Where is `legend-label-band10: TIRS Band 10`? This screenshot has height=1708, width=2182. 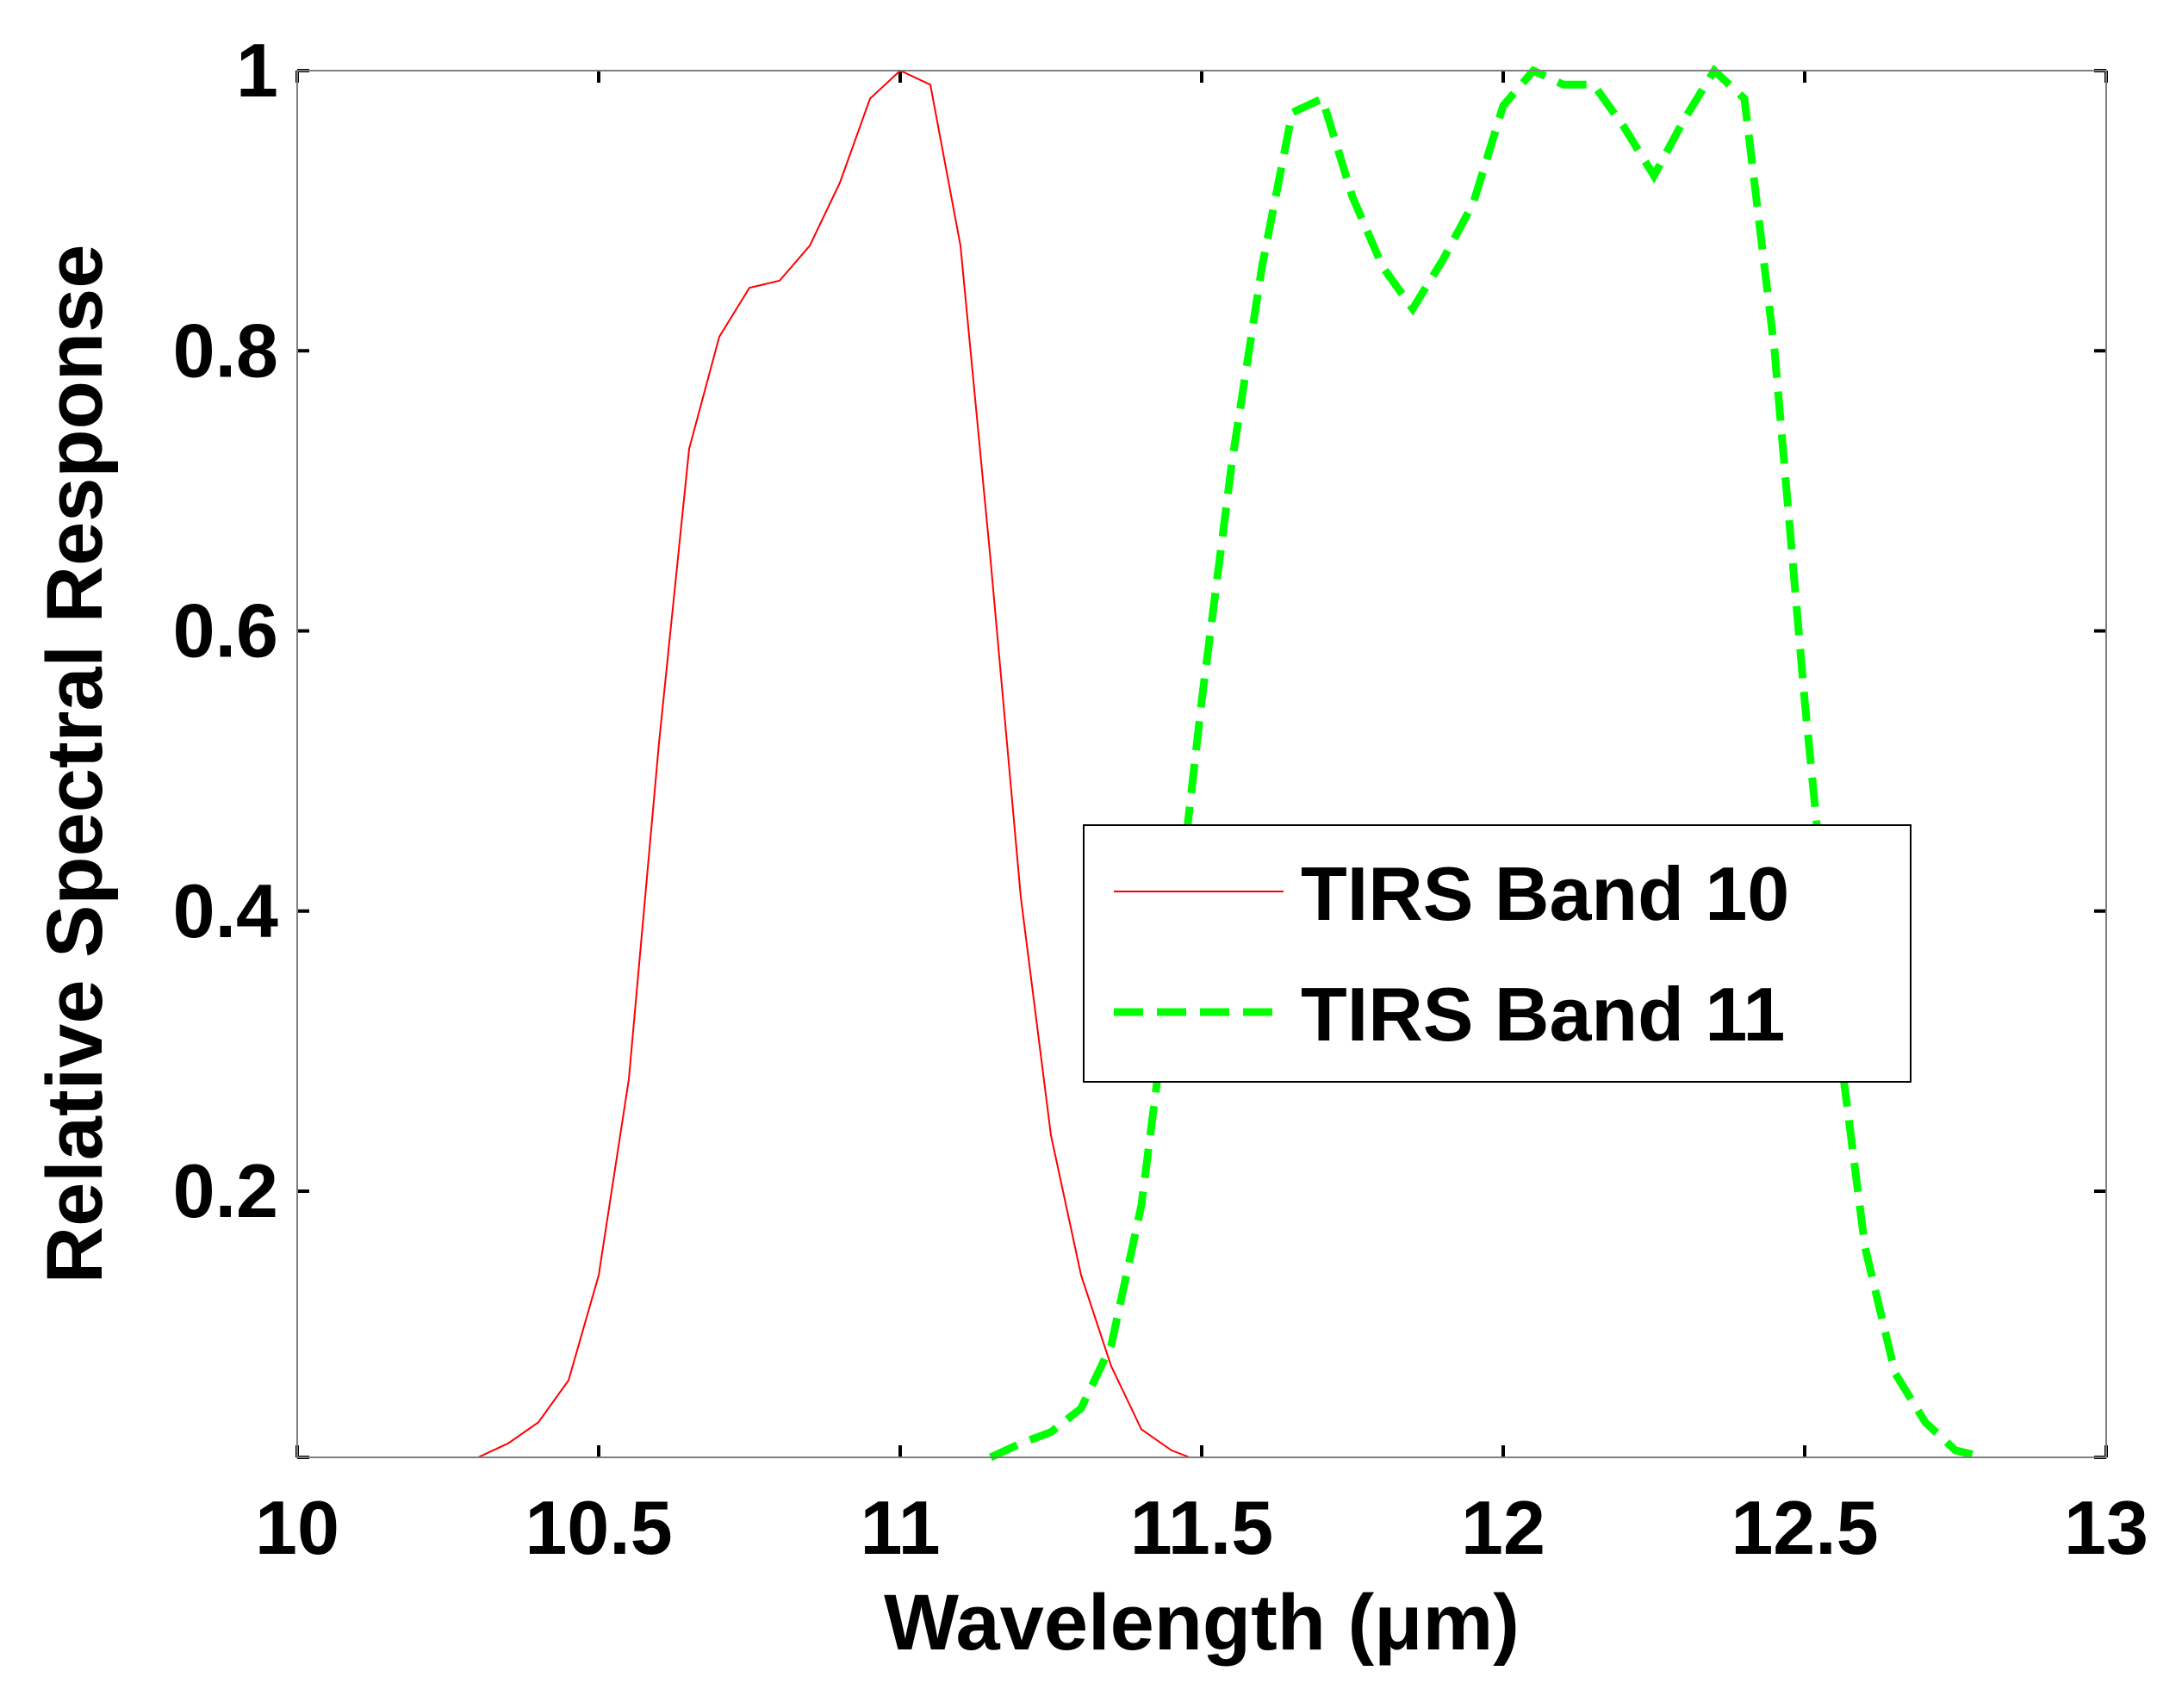
legend-label-band10: TIRS Band 10 is located at coordinates (1545, 893).